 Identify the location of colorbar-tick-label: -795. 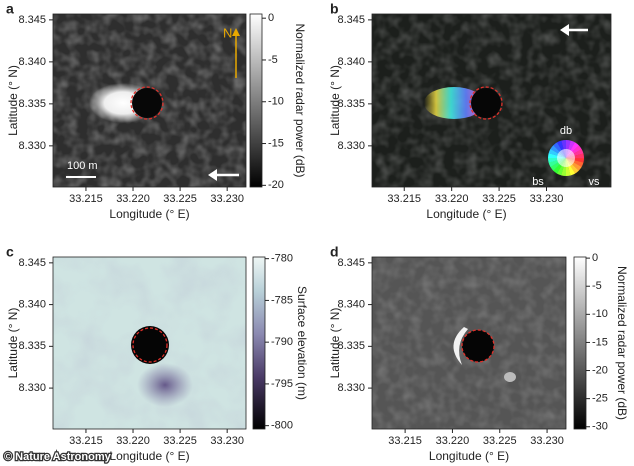
(282, 384).